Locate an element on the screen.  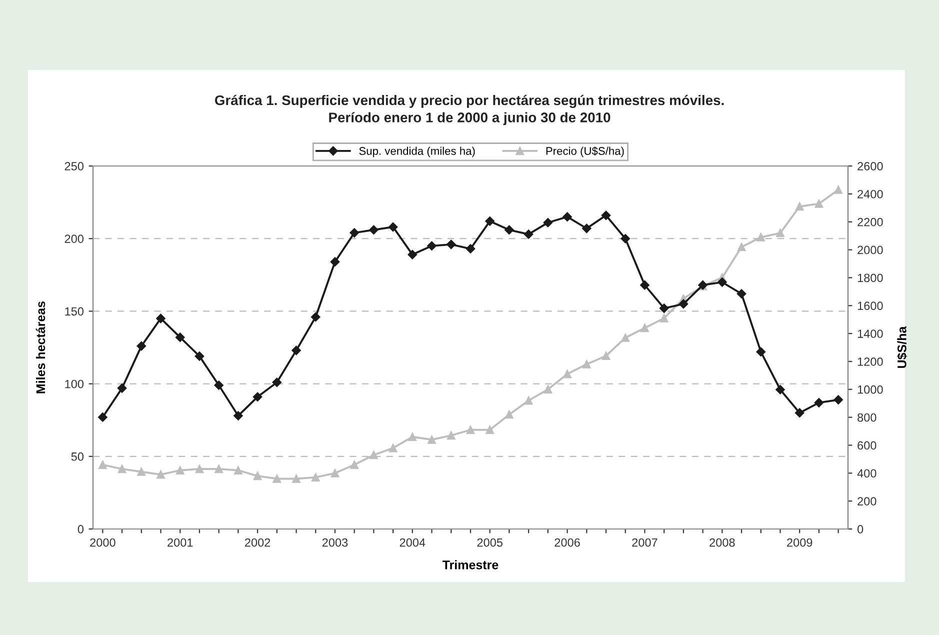
legend-label: Precio (U$S/ha) is located at coordinates (585, 152).